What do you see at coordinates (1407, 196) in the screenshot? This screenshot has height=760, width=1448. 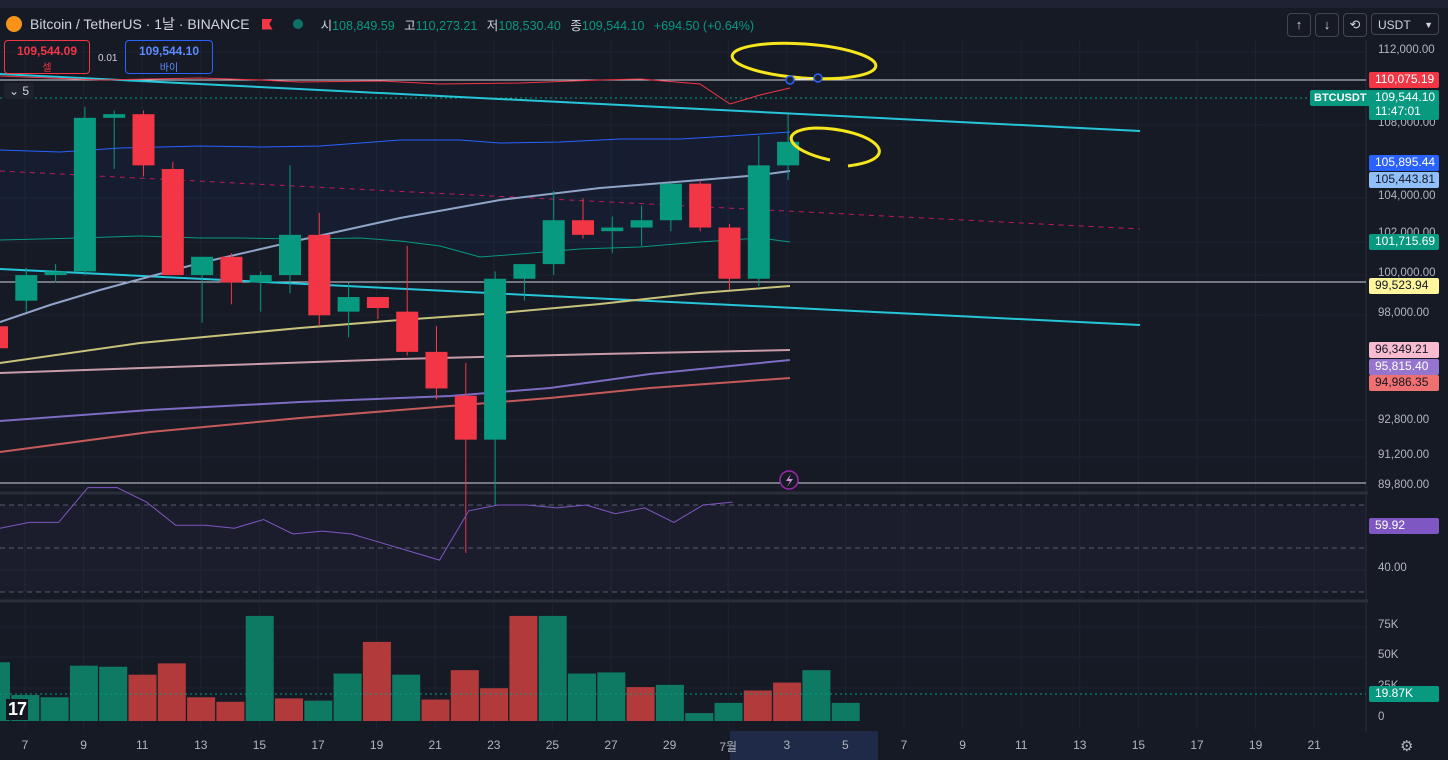 I see `price-tick: 104,000.00` at bounding box center [1407, 196].